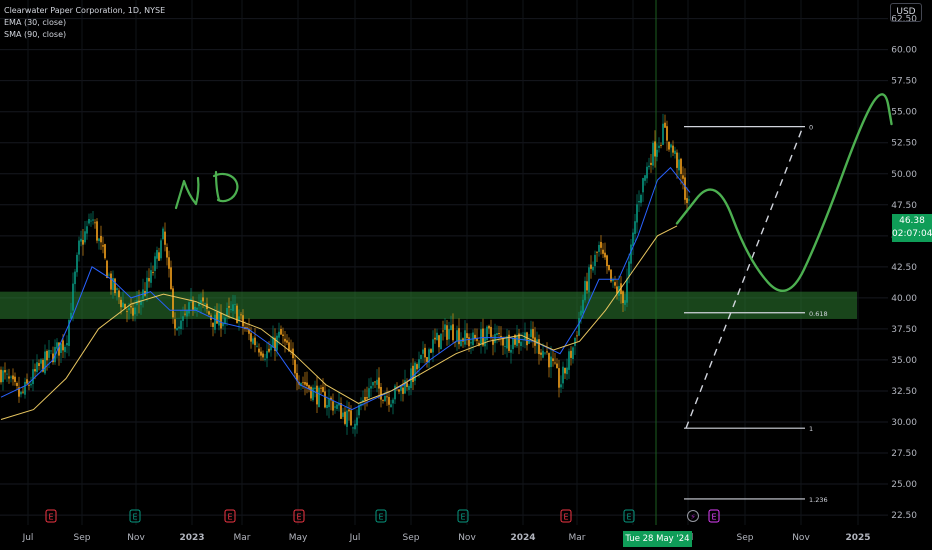 This screenshot has width=932, height=550. I want to click on projection-drawing, so click(784, 193).